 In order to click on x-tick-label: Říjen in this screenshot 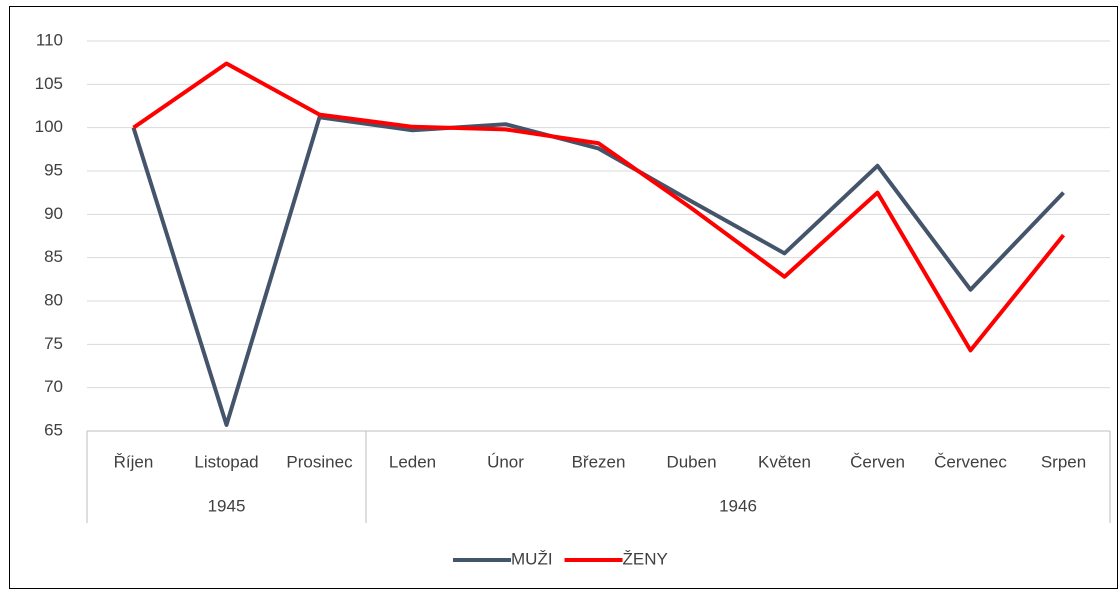, I will do `click(134, 461)`.